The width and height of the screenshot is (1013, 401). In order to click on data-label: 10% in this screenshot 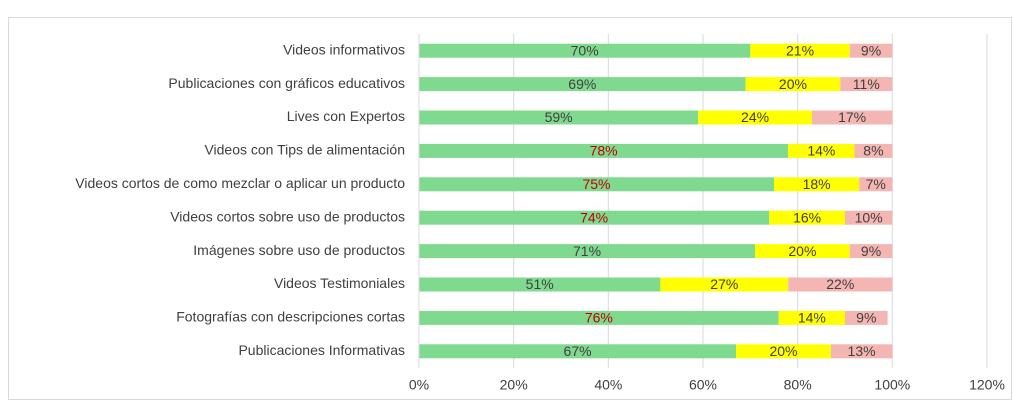, I will do `click(869, 217)`.